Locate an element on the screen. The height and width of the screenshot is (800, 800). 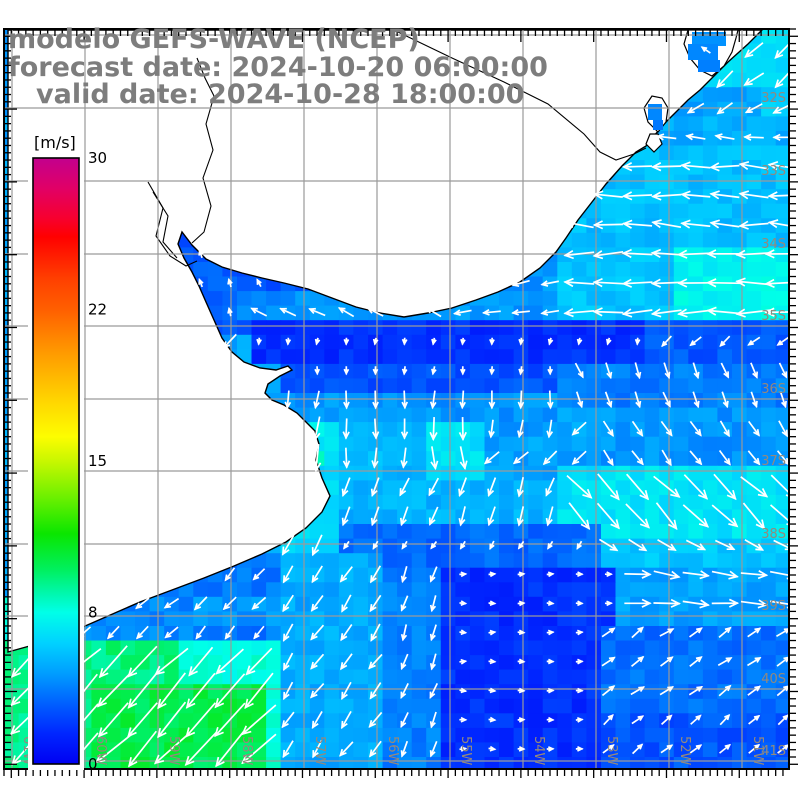
svg-text: 15 is located at coordinates (97, 461).